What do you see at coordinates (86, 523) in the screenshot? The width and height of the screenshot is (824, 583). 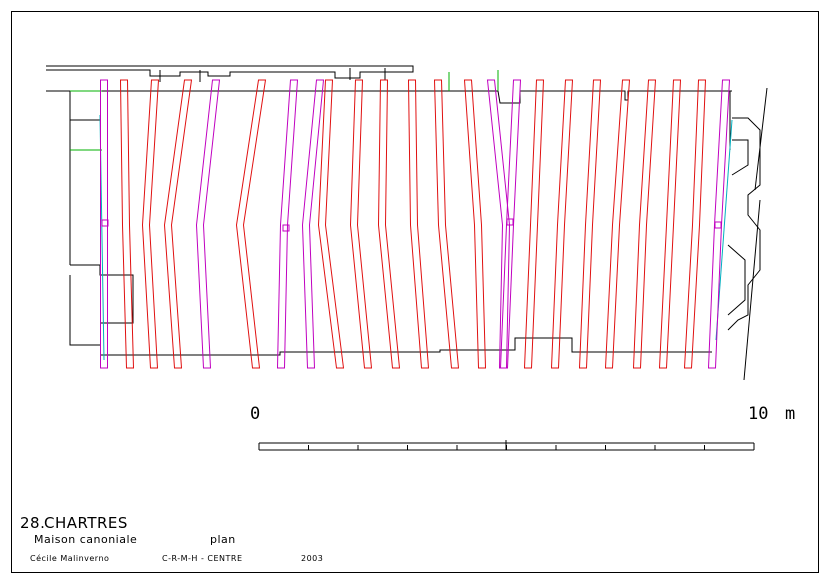 I see `city-title: CHARTRES` at bounding box center [86, 523].